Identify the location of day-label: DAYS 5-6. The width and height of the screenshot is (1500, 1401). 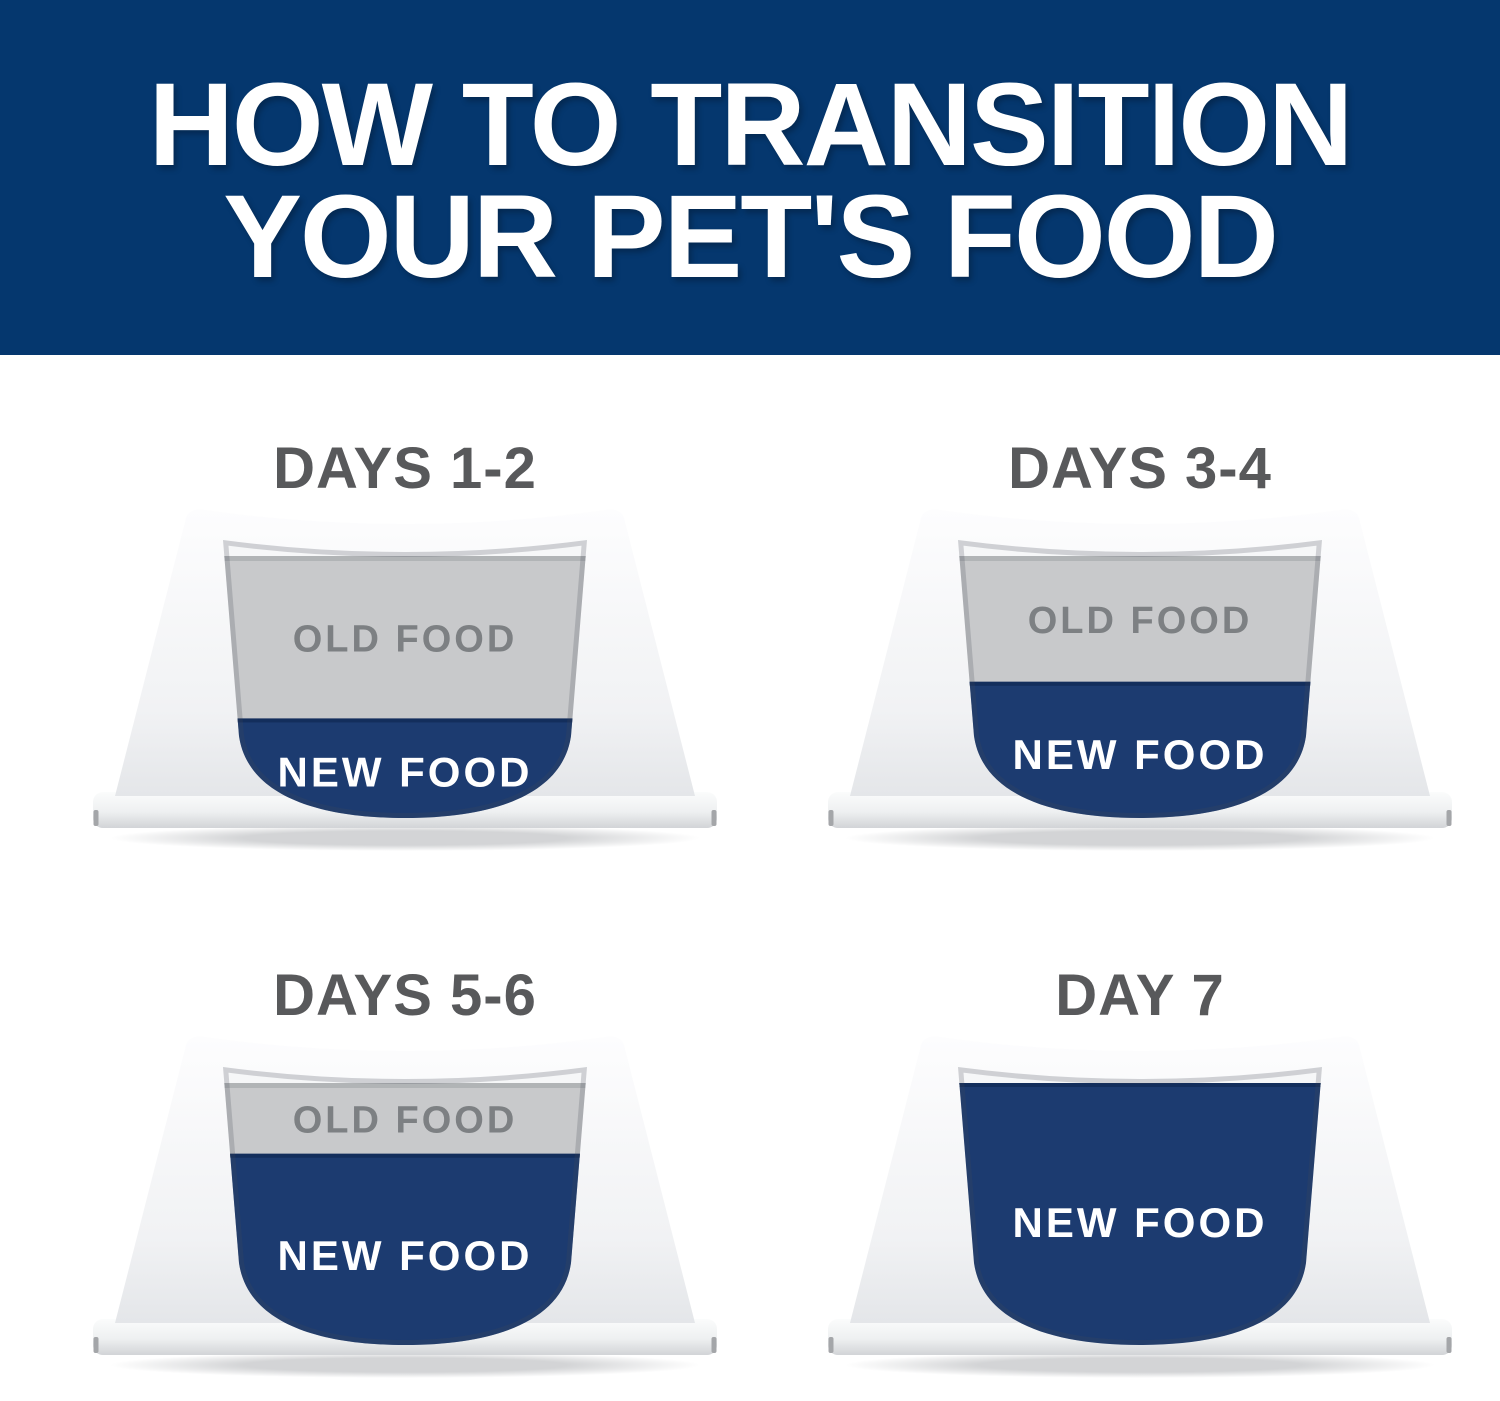
(405, 995).